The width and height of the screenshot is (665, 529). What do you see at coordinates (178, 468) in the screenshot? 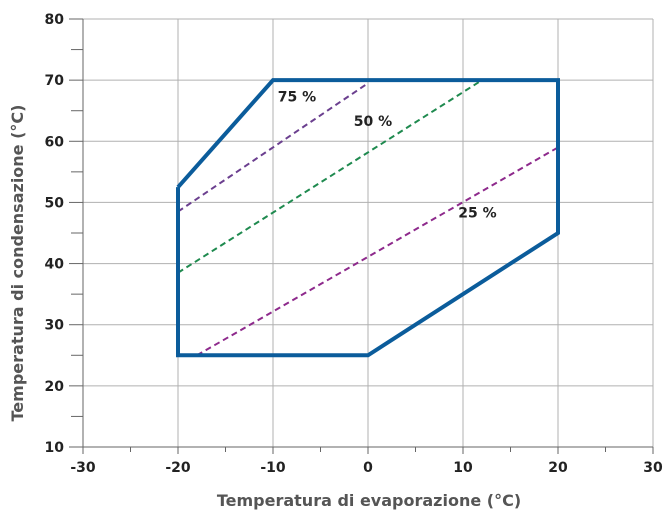
I see `x-tick-label: -20` at bounding box center [178, 468].